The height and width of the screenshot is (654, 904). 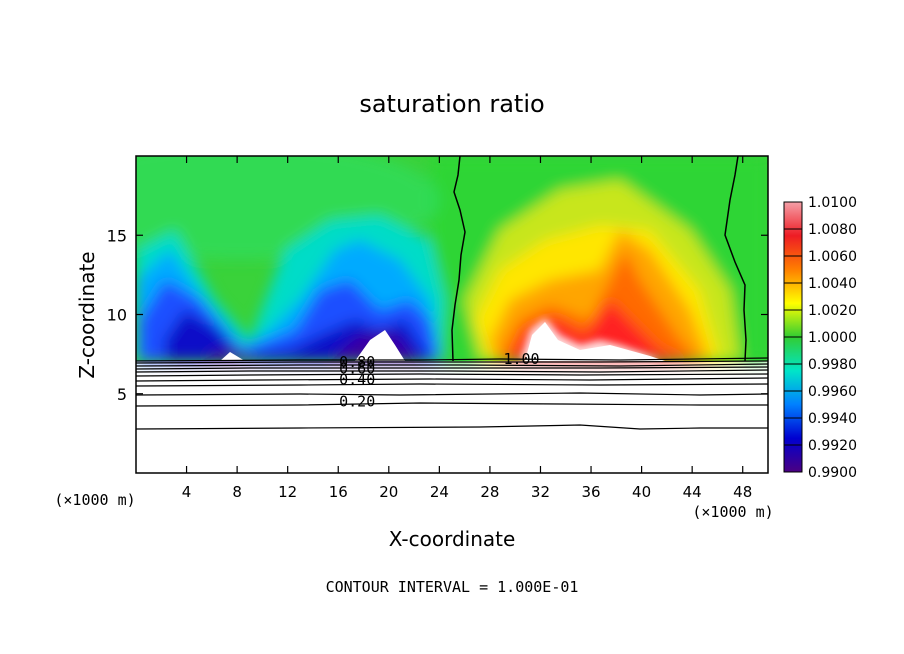 What do you see at coordinates (832, 473) in the screenshot?
I see `colorbar-tick-label: 0.9900` at bounding box center [832, 473].